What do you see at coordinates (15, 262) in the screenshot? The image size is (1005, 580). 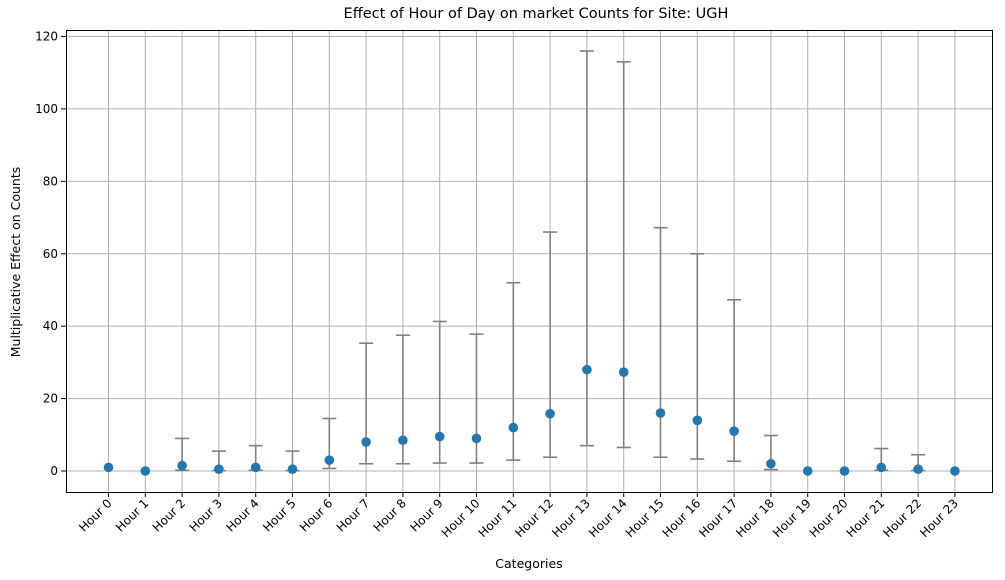 I see `y-axis-label: Multiplicative Effect on Counts` at bounding box center [15, 262].